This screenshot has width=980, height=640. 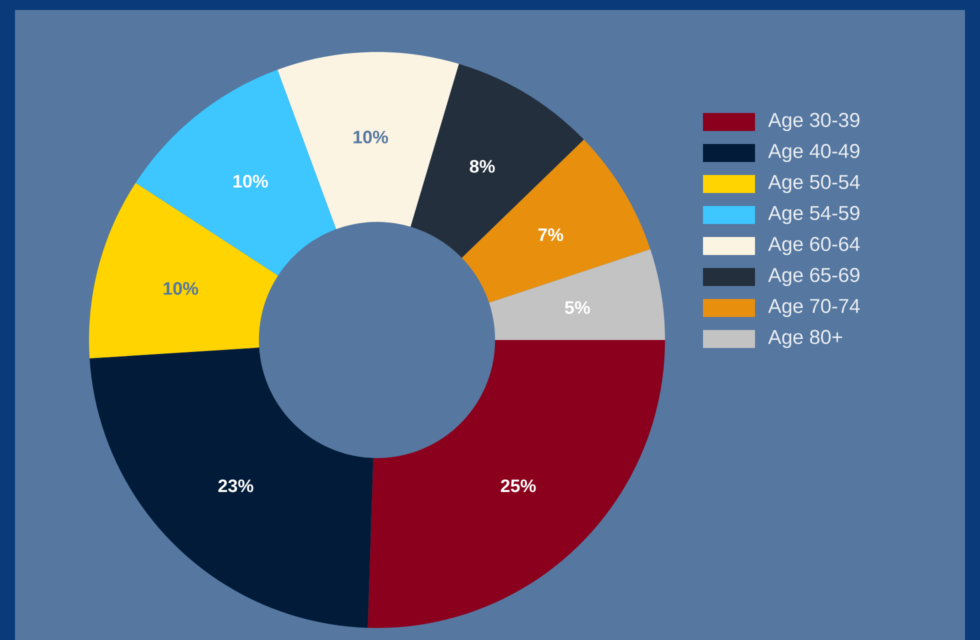 I want to click on legend-label: Age 30-39, so click(x=814, y=122).